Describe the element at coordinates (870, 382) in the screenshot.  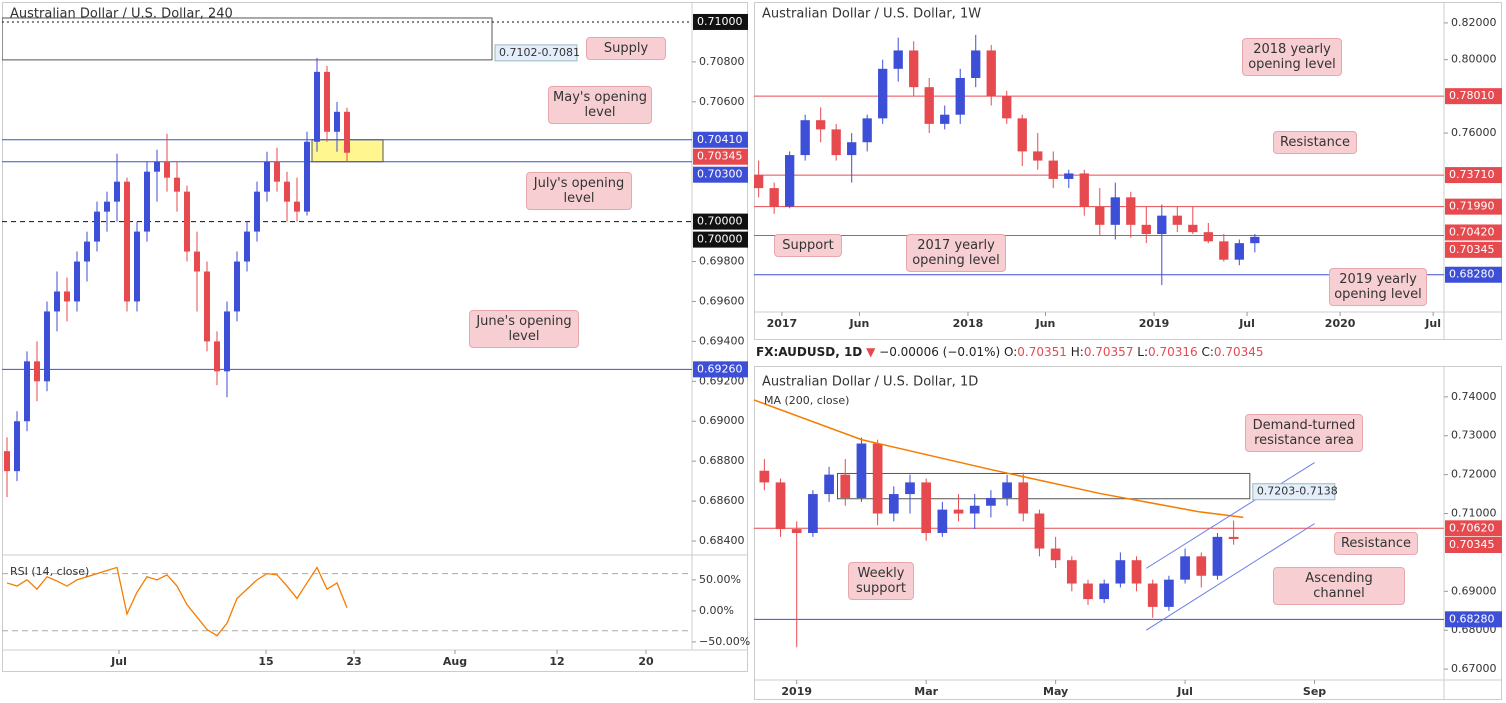
I see `chart-title: Australian Dollar / U.S. Dollar, 1D` at that location.